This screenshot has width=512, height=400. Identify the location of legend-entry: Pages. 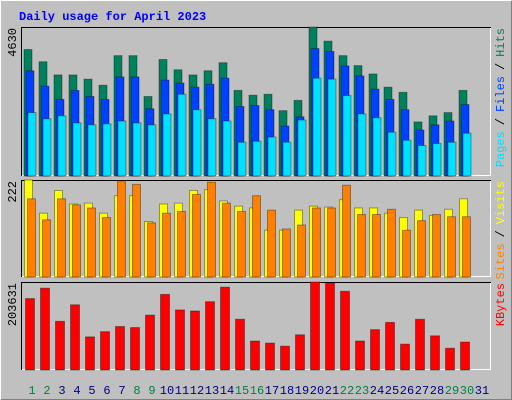
(501, 149).